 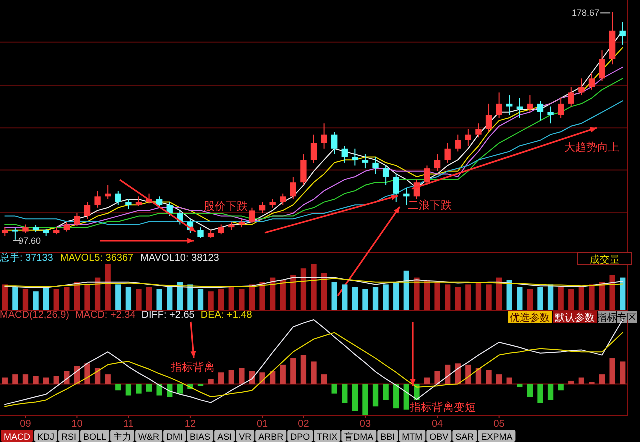 I want to click on x-tick-label: 04, so click(x=438, y=424).